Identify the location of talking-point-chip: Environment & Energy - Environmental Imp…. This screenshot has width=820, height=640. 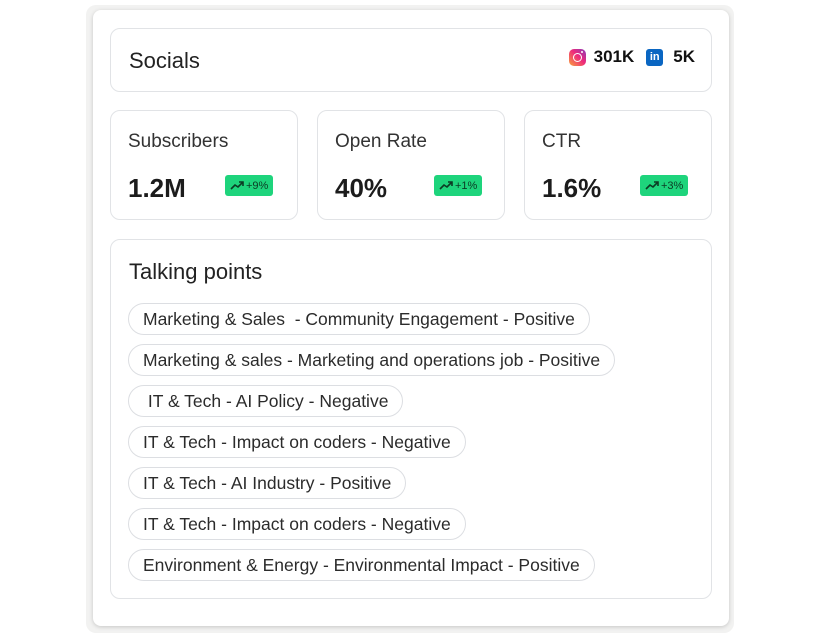
(361, 565).